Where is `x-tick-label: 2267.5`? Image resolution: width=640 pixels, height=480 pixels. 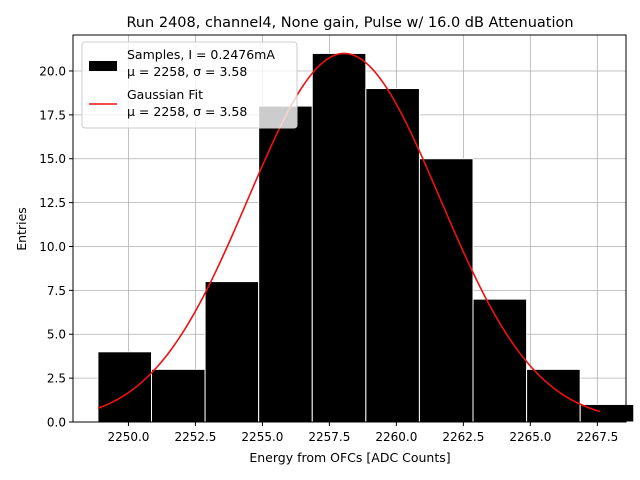
x-tick-label: 2267.5 is located at coordinates (597, 437).